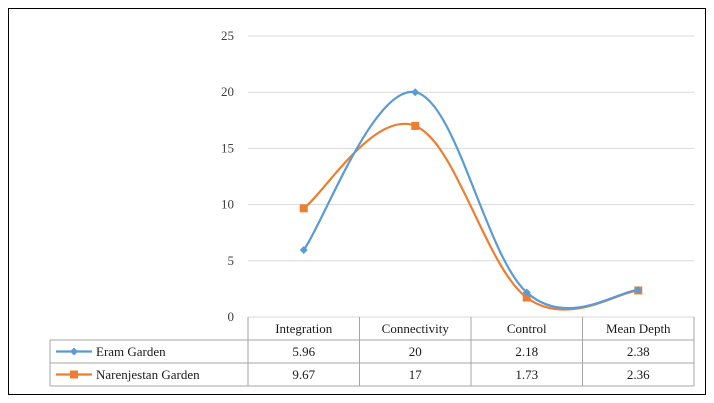 The height and width of the screenshot is (403, 714). I want to click on series-name: Eram Garden, so click(131, 351).